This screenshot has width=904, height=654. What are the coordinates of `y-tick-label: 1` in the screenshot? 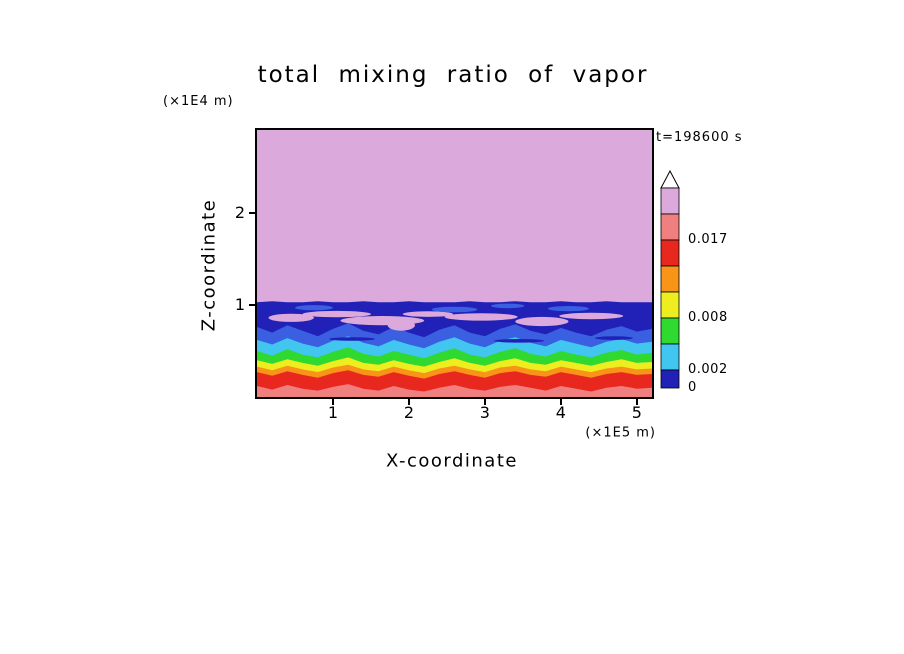 It's located at (239, 304).